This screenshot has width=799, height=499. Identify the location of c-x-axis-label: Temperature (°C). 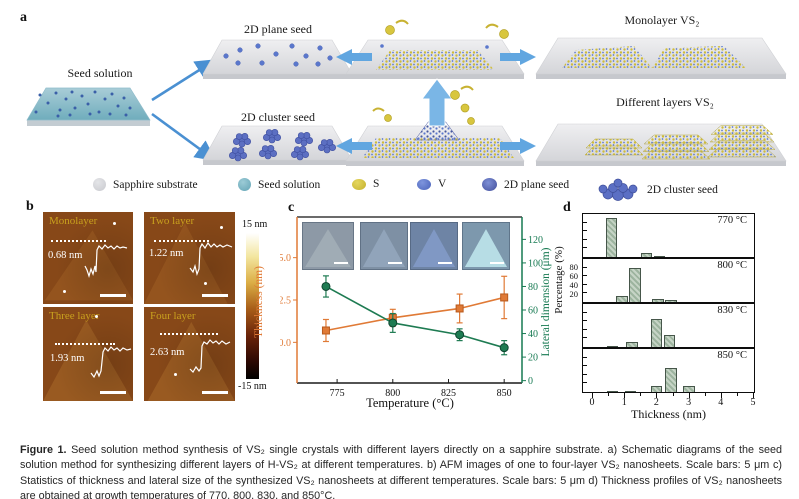
(410, 403).